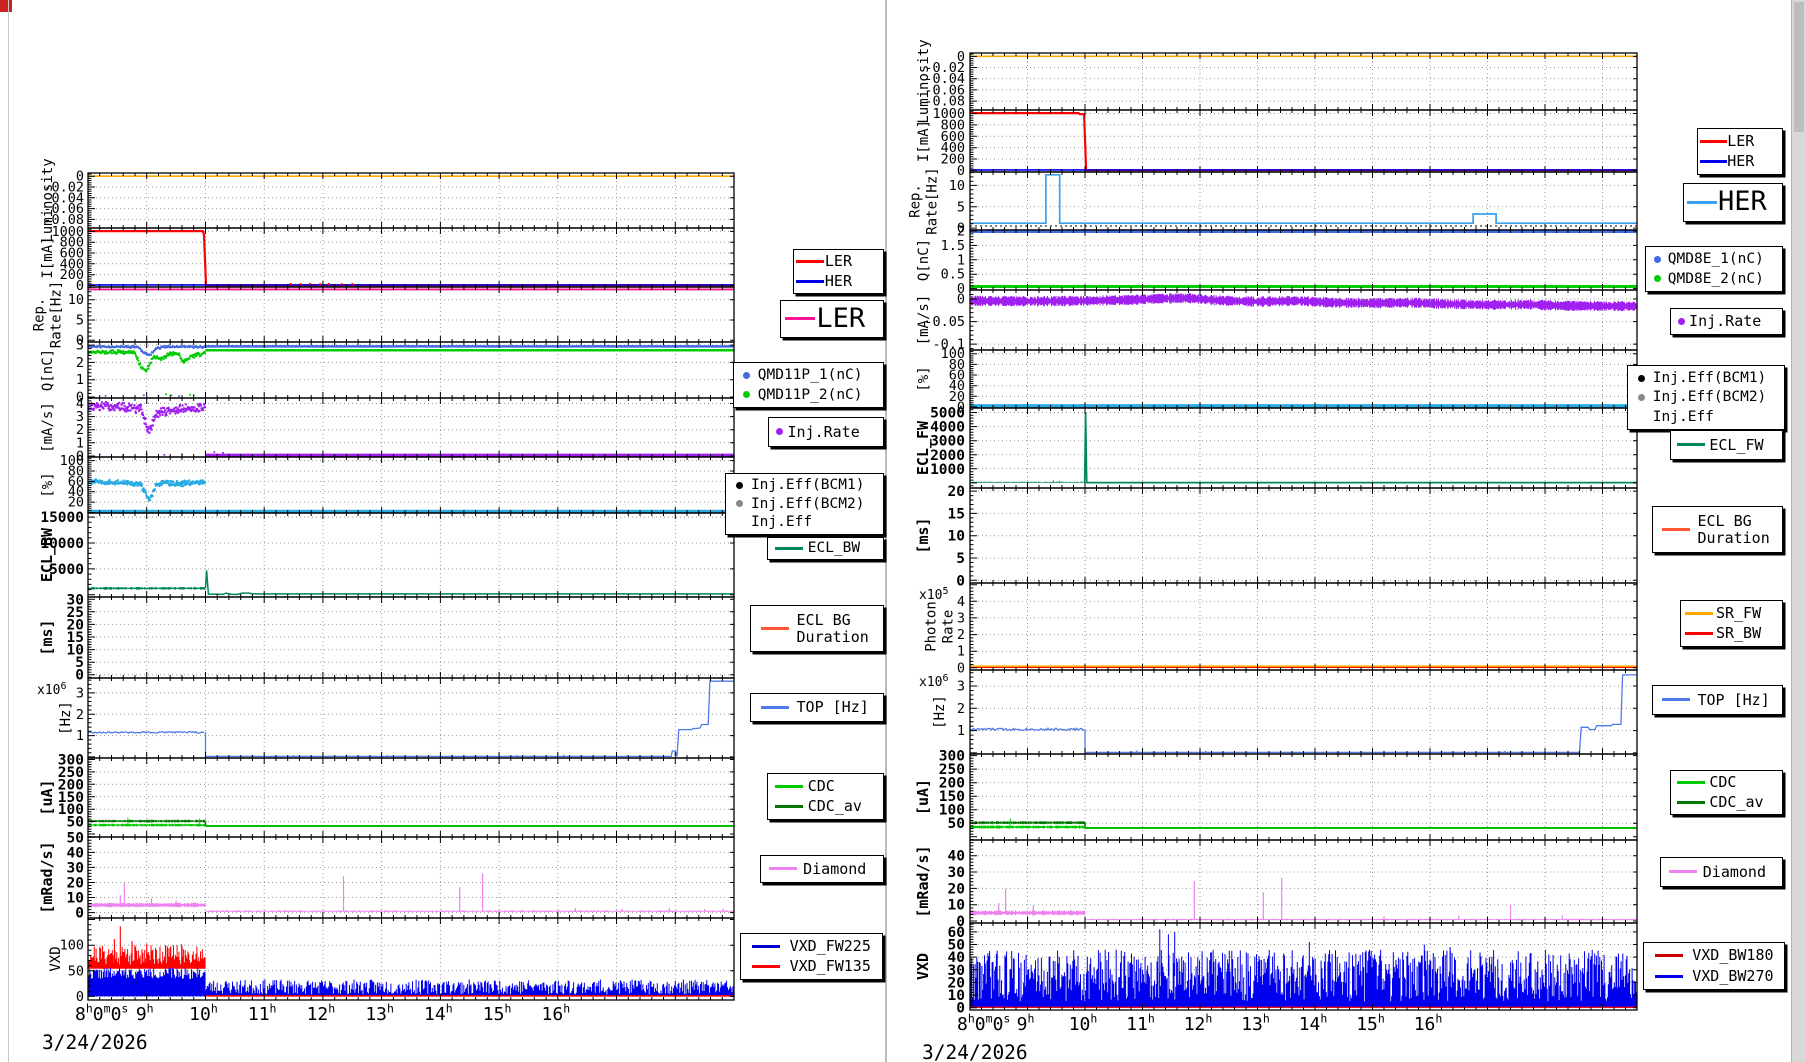  What do you see at coordinates (1733, 699) in the screenshot?
I see `legend-label: TOP [Hz]` at bounding box center [1733, 699].